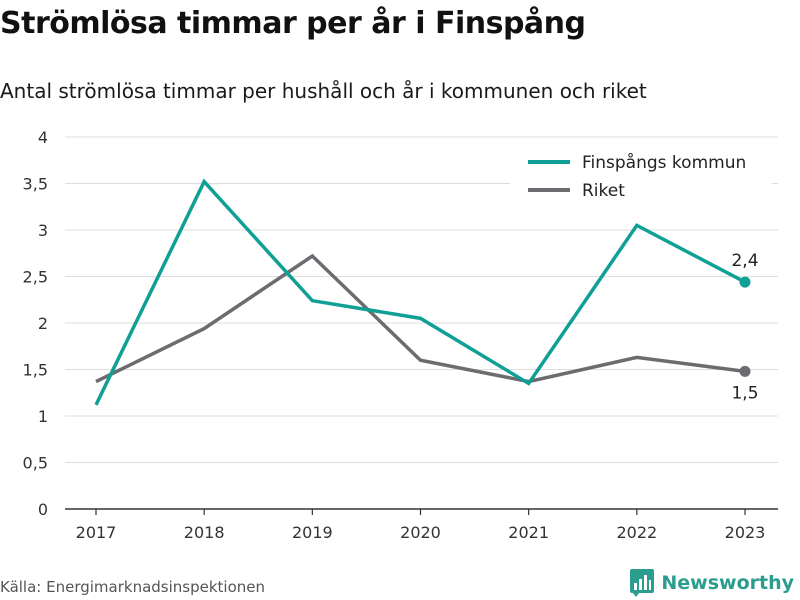 This screenshot has width=800, height=600. I want to click on end-labels: 2,4 1,5, so click(744, 327).